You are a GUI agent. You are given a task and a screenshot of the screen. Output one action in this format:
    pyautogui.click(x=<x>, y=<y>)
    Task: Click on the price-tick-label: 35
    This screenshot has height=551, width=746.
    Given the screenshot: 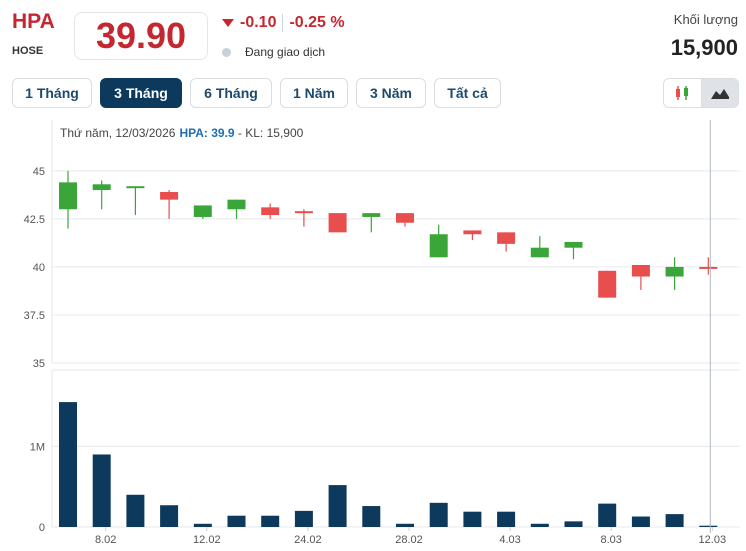 What is the action you would take?
    pyautogui.click(x=39, y=364)
    